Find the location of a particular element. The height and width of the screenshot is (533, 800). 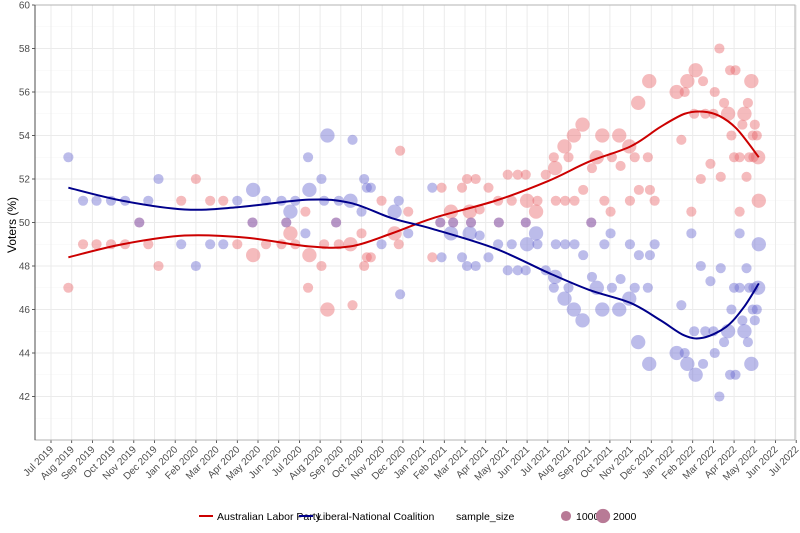

y-tick-label: 56 is located at coordinates (25, 93).